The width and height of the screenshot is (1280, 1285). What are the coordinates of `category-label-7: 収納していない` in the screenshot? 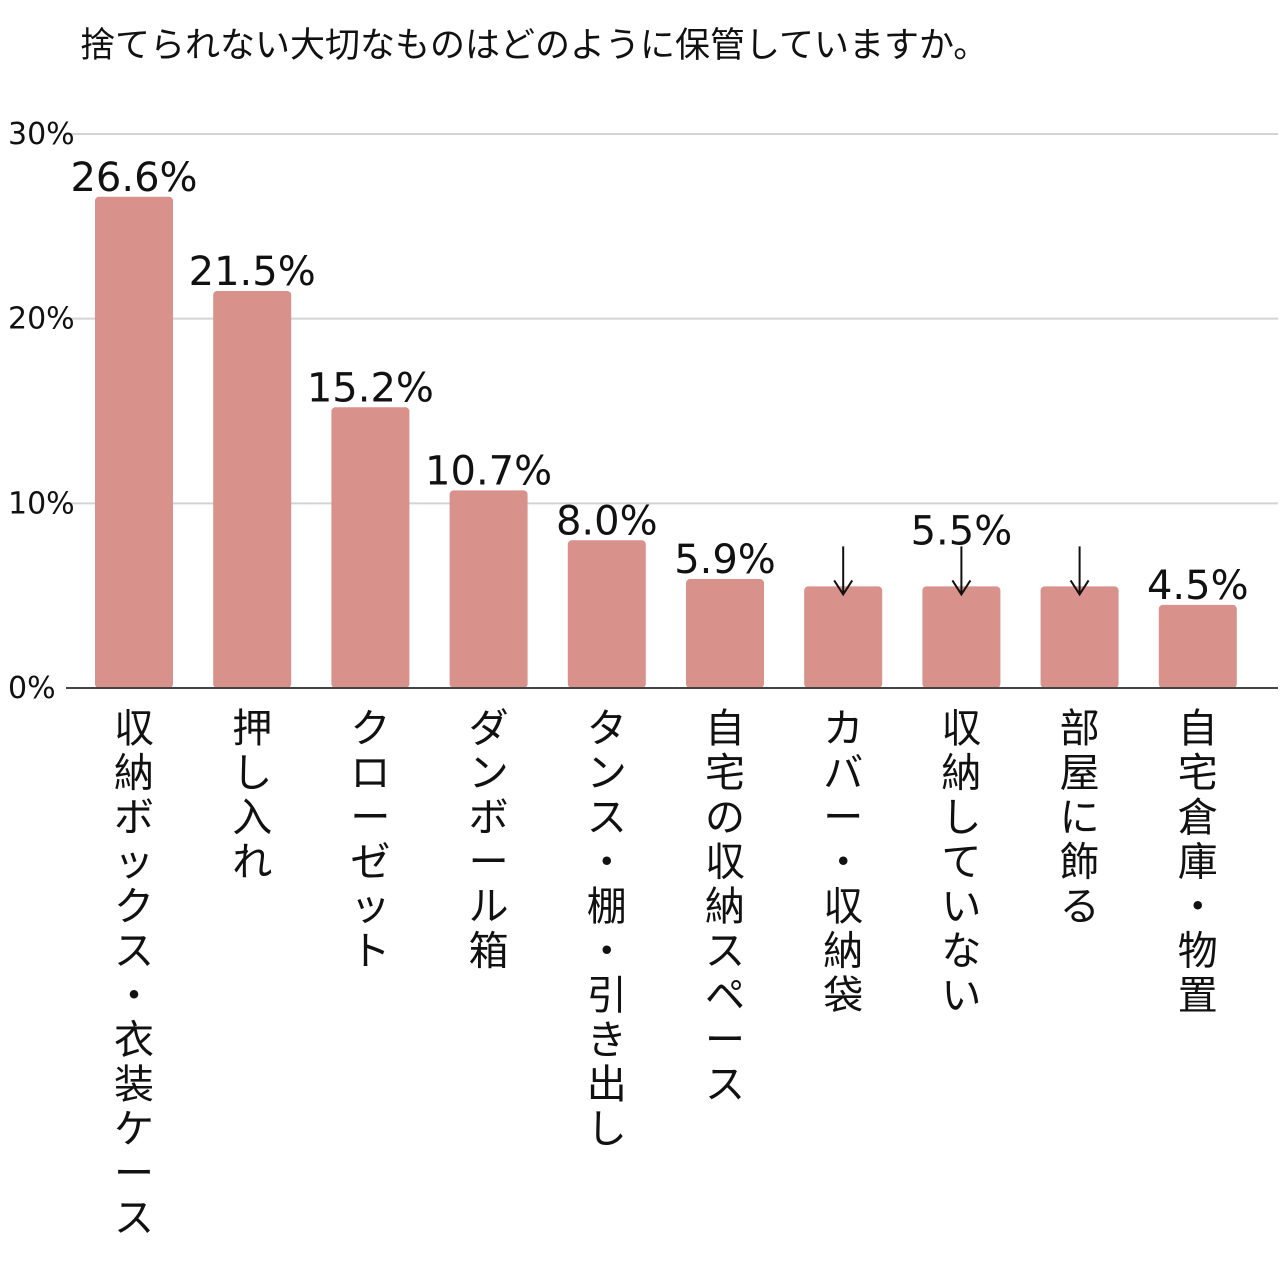 It's located at (961, 862).